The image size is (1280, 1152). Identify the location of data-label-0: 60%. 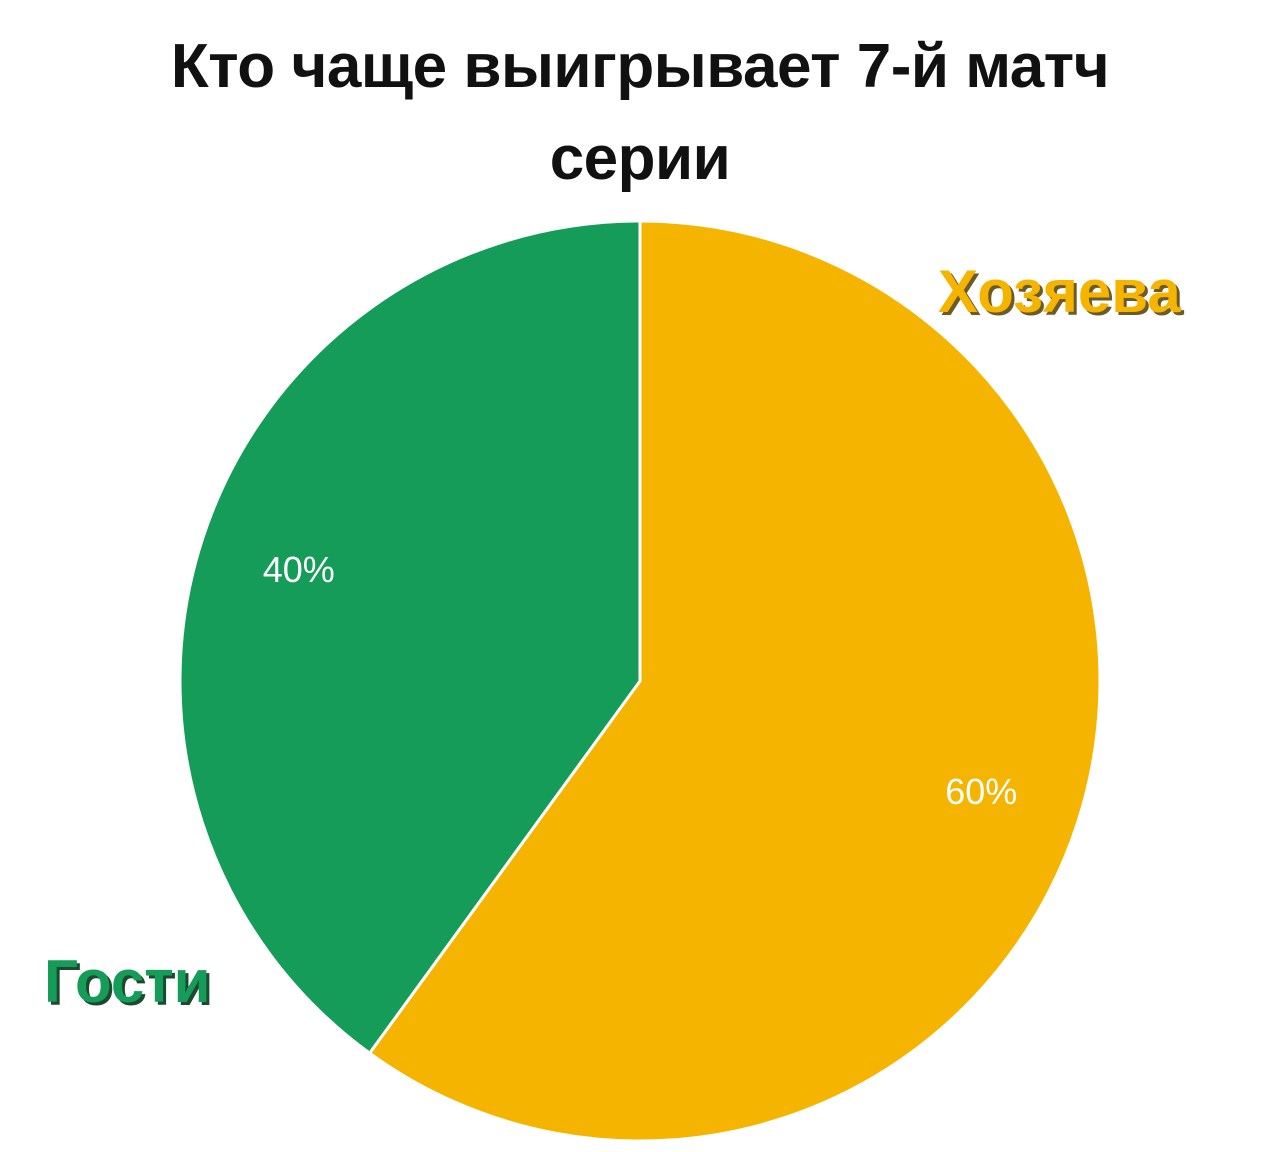
(981, 791).